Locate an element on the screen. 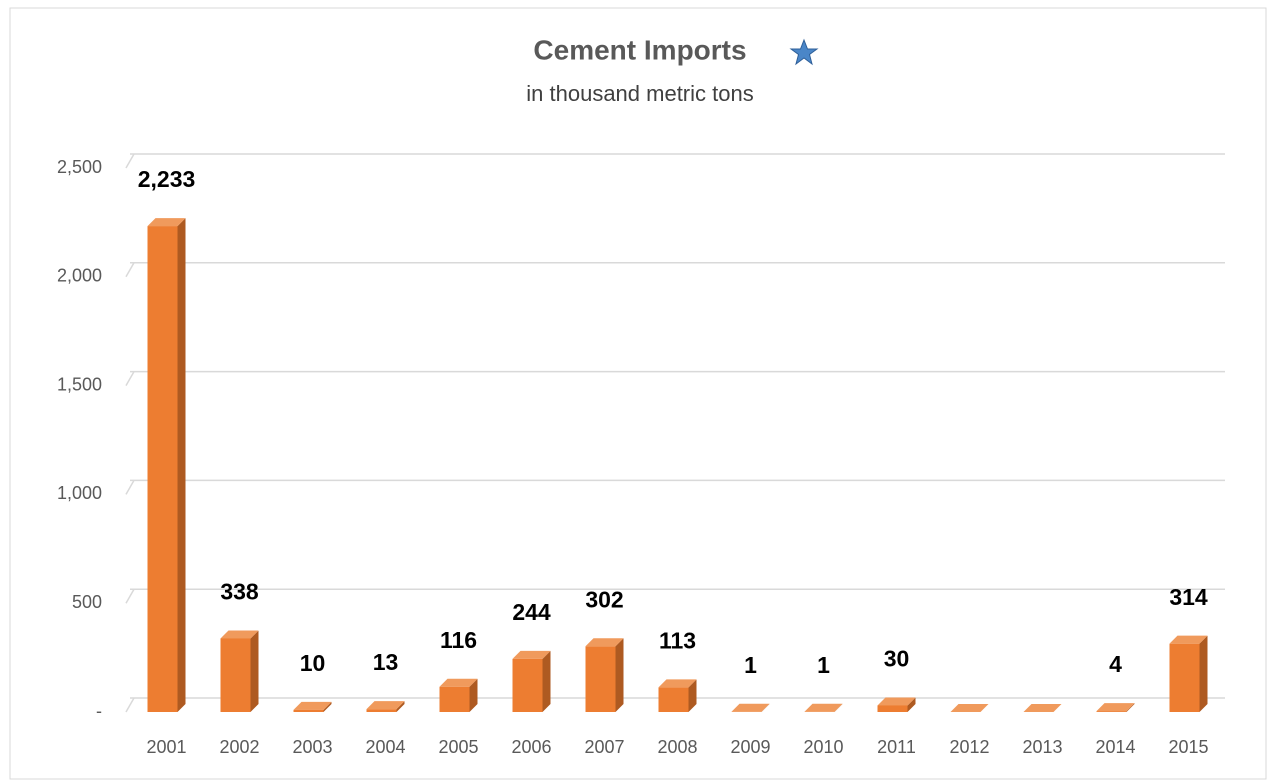 This screenshot has width=1267, height=780. chart-title: Cement Imports is located at coordinates (639, 49).